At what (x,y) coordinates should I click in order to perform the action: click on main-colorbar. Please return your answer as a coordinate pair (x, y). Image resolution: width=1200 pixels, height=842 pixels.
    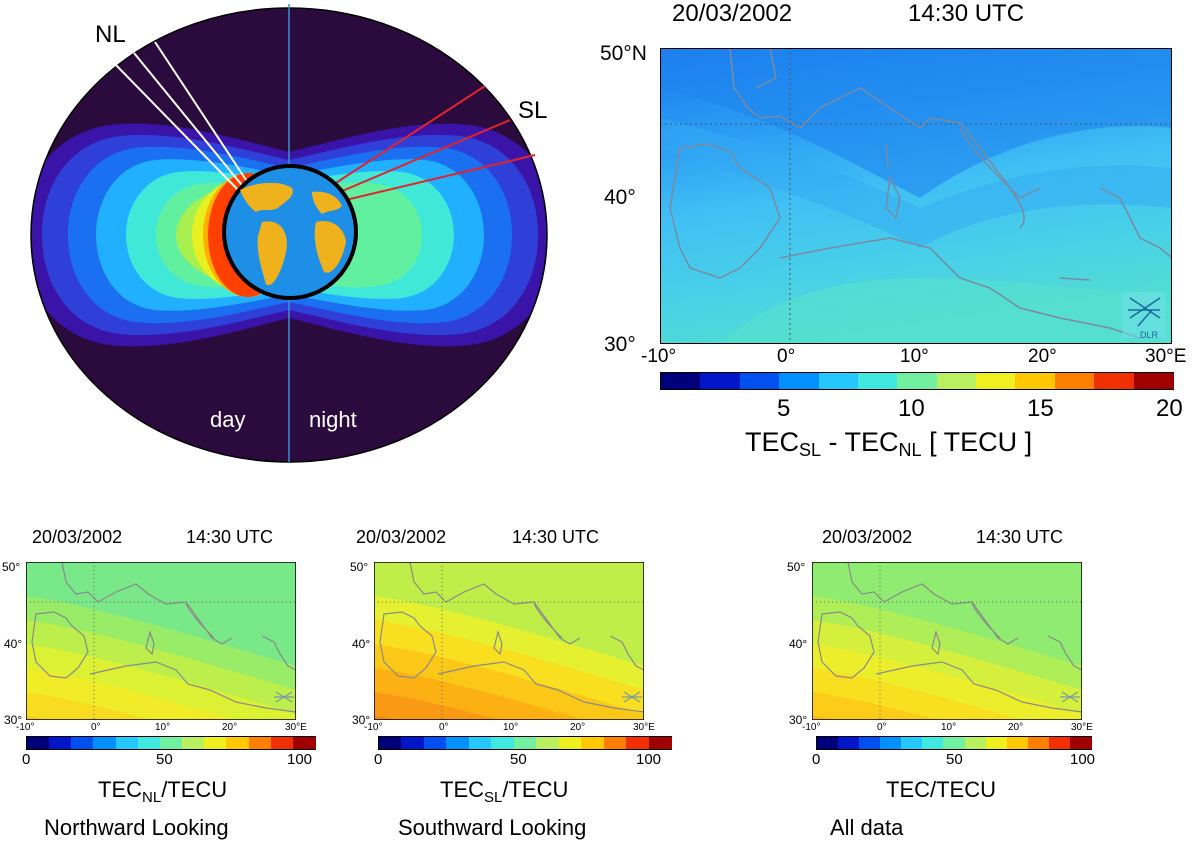
    Looking at the image, I should click on (917, 381).